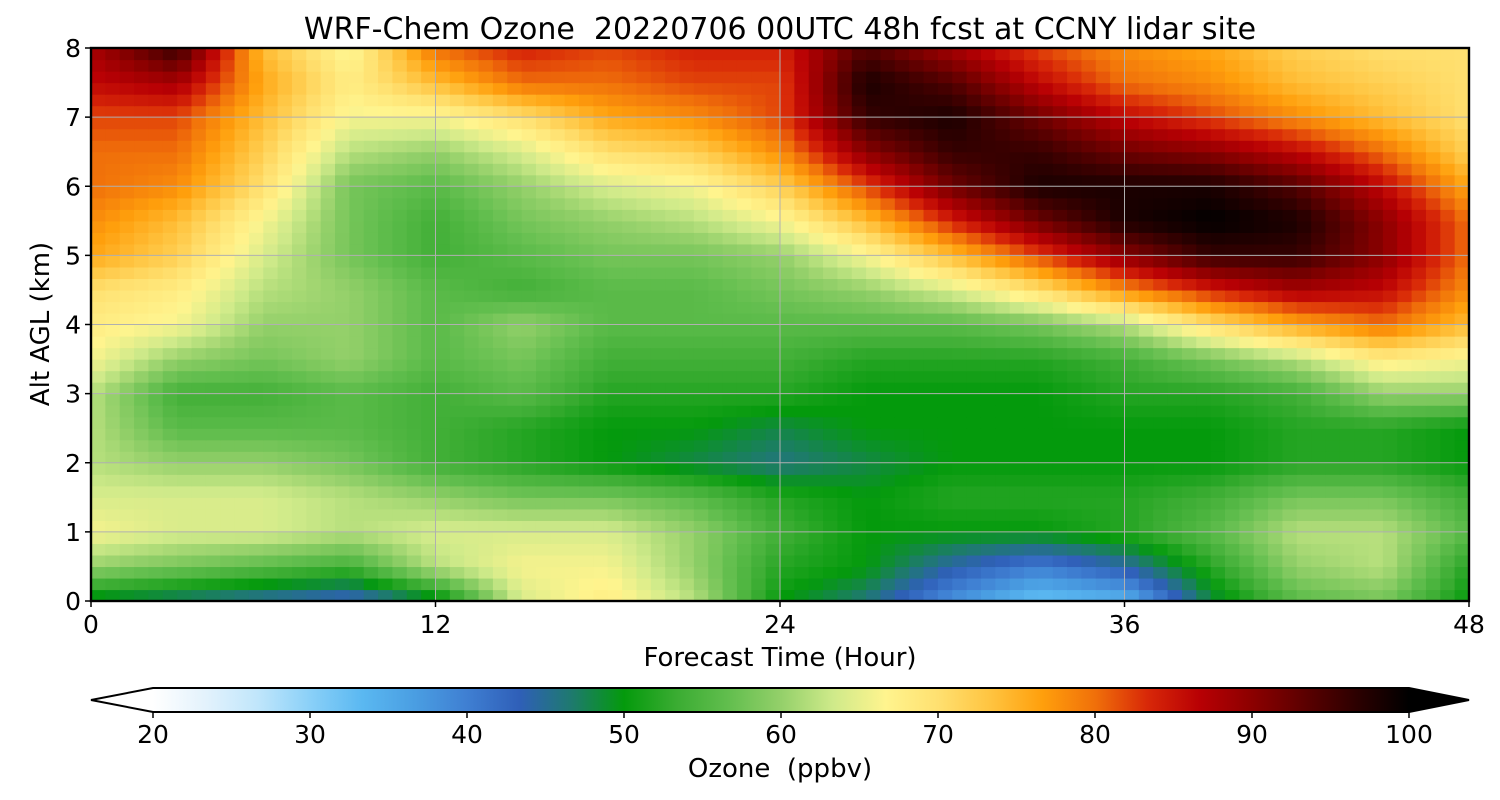 The width and height of the screenshot is (1500, 800). Describe the element at coordinates (122, 700) in the screenshot. I see `colorbar-min-extend-triangle` at that location.